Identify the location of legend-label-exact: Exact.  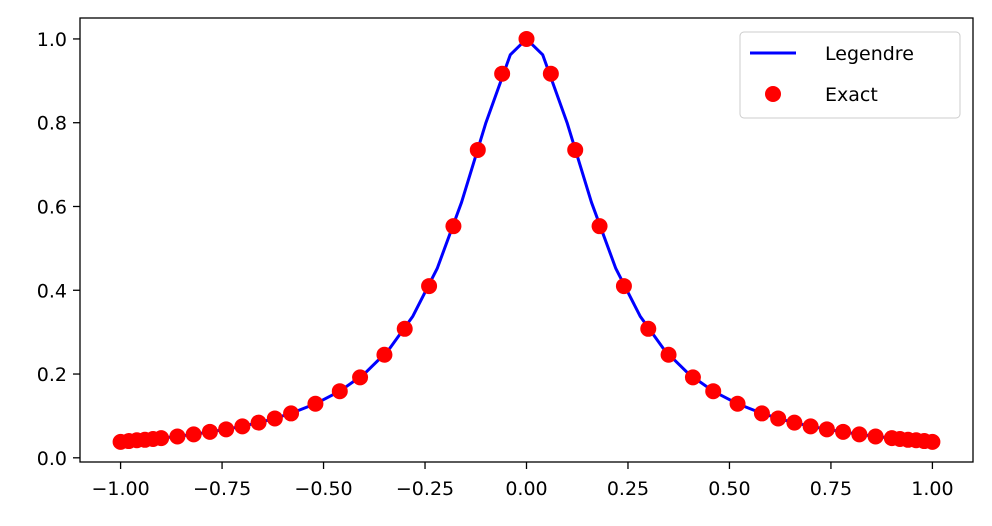
(851, 95).